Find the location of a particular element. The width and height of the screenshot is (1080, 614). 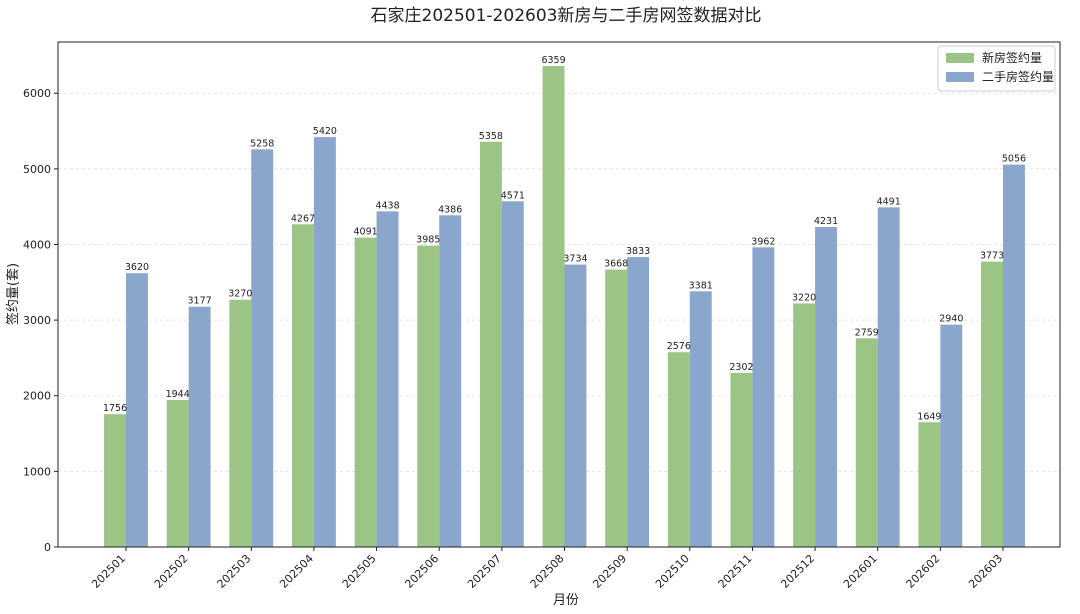

legend-swatch-new-house is located at coordinates (960, 58).